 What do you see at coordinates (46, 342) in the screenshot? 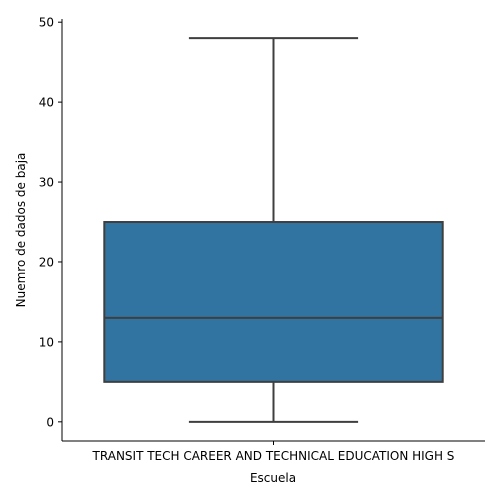
I see `y-tick-label: 10` at bounding box center [46, 342].